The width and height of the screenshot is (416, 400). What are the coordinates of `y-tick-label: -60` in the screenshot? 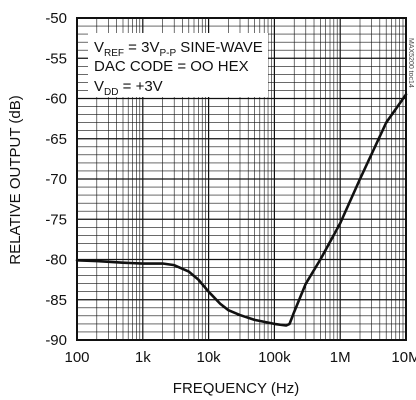 It's located at (56, 99).